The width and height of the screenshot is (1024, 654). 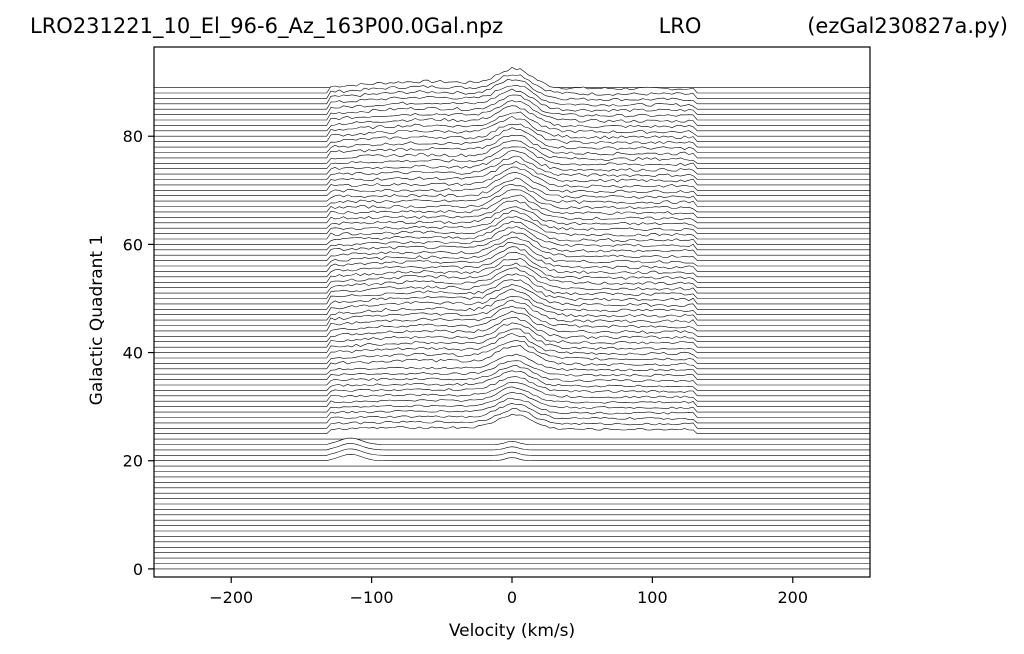 I want to click on x-tick-label: −100, so click(x=372, y=597).